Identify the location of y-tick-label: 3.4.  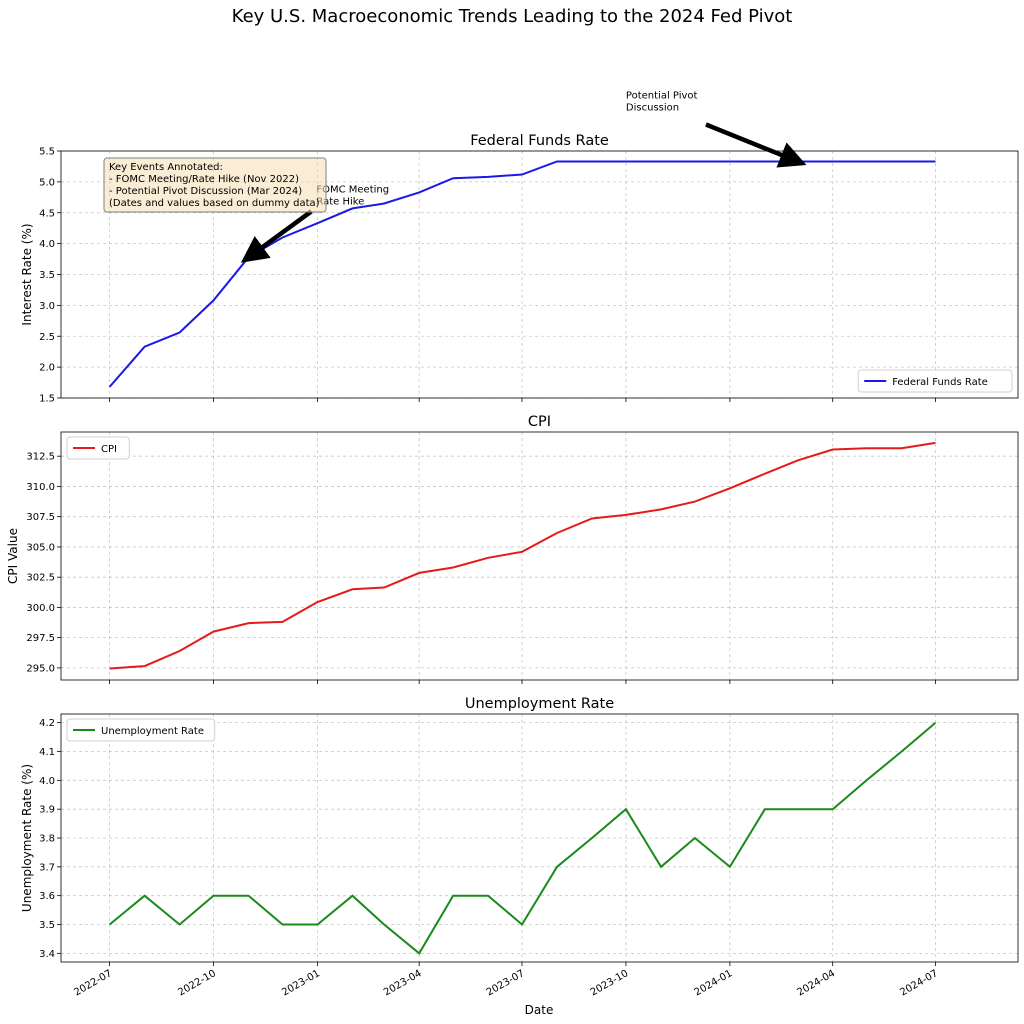
(47, 954).